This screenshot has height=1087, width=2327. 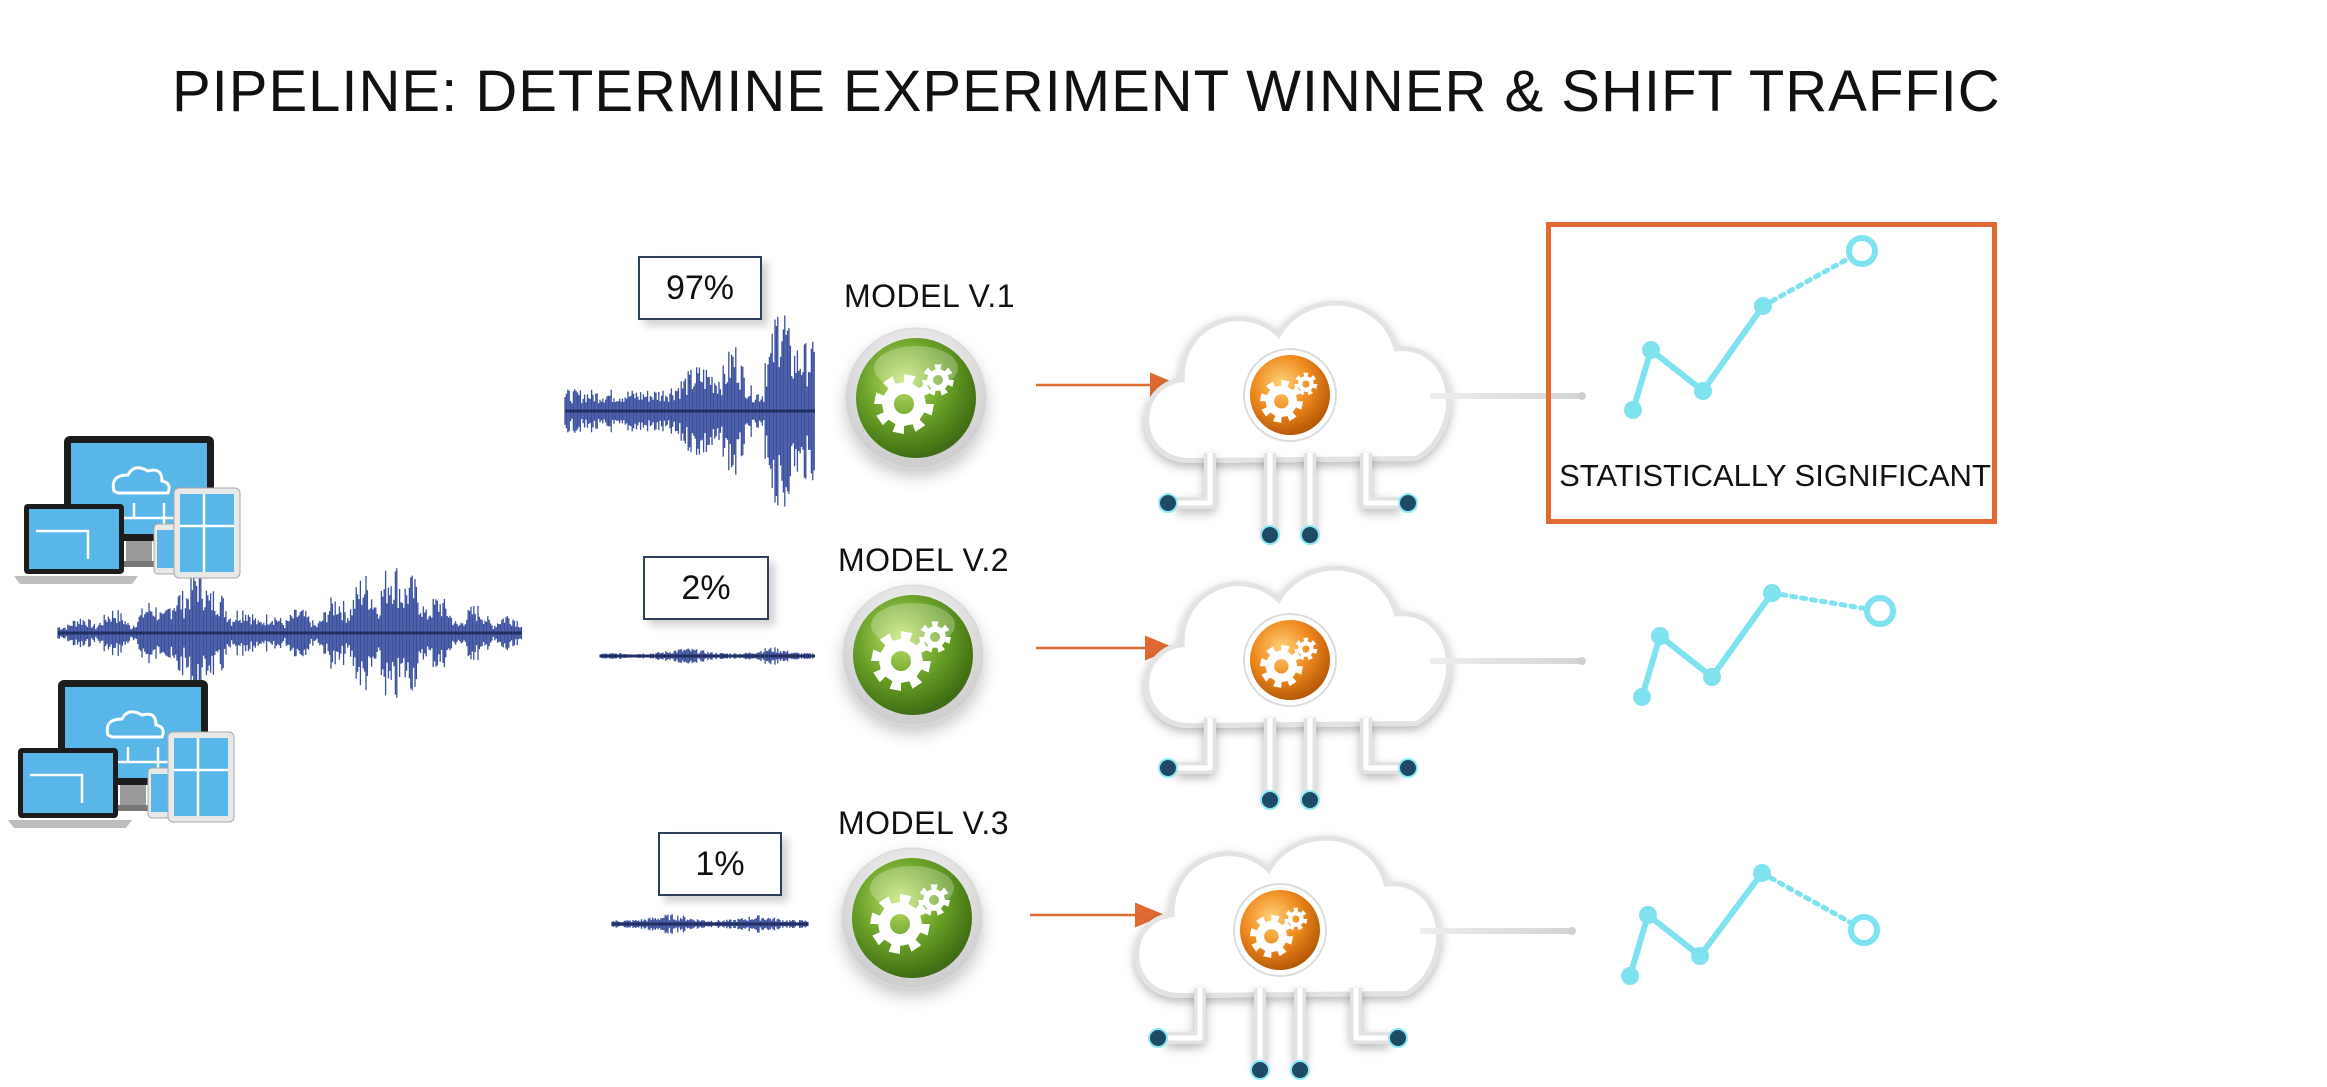 What do you see at coordinates (924, 560) in the screenshot?
I see `model-label-2: MODEL V.2` at bounding box center [924, 560].